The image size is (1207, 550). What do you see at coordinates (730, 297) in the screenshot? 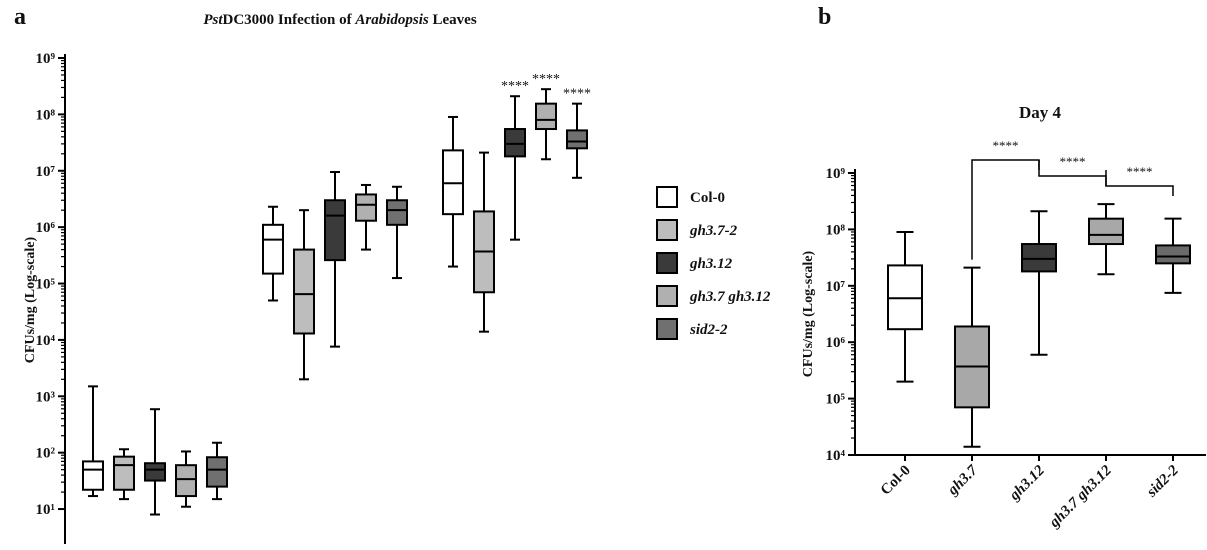
I see `legend-label: gh3.7 gh3.12` at bounding box center [730, 297].